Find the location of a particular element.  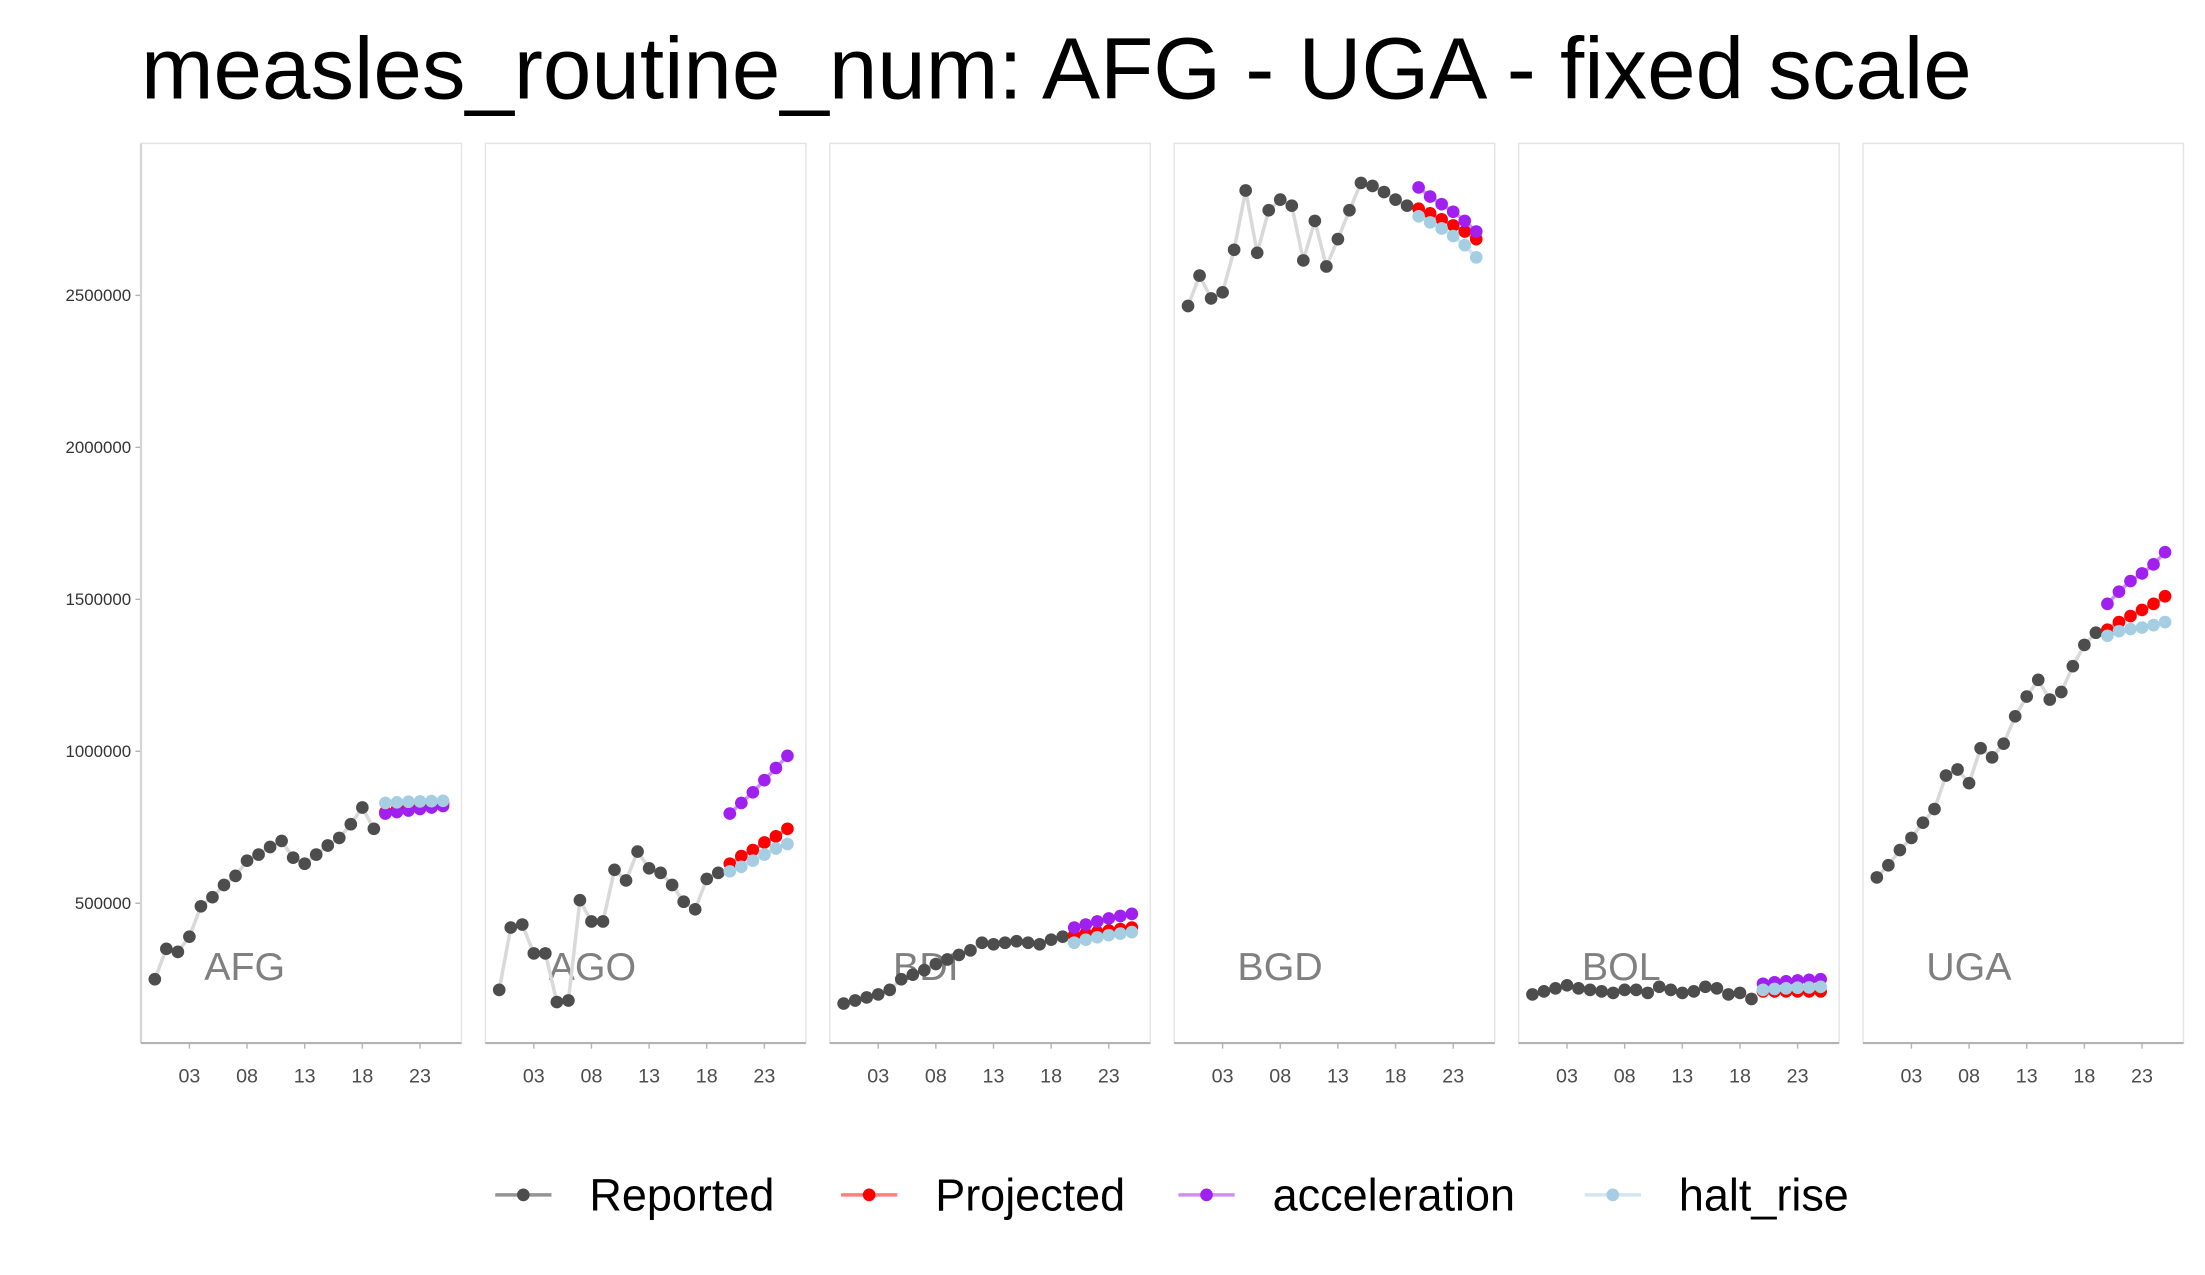

panel: 03 08 13 18 23 AFG is located at coordinates (301, 614).